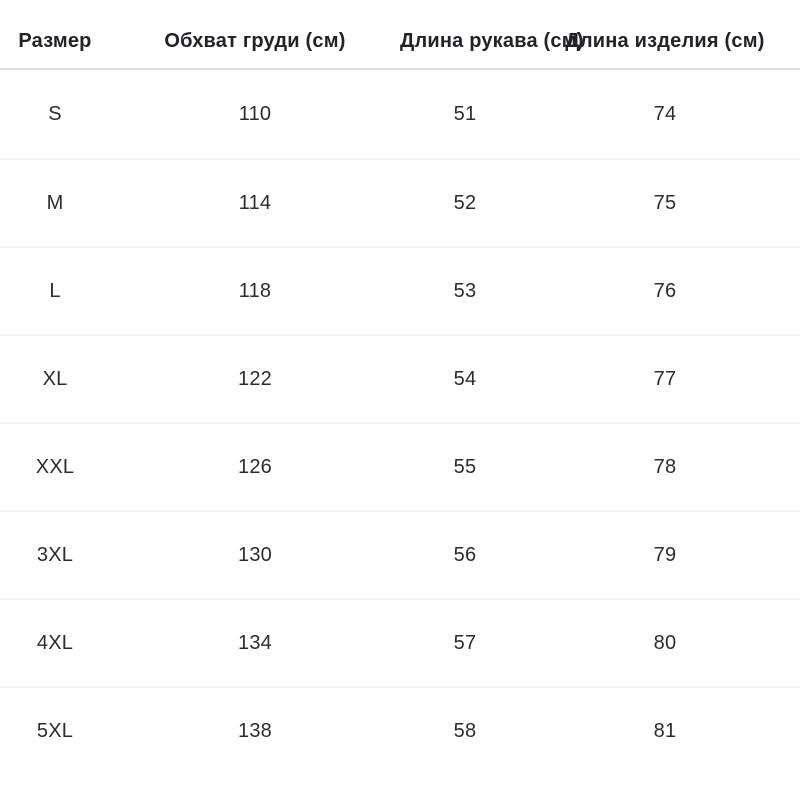  What do you see at coordinates (55, 40) in the screenshot?
I see `column-header-size: Размер` at bounding box center [55, 40].